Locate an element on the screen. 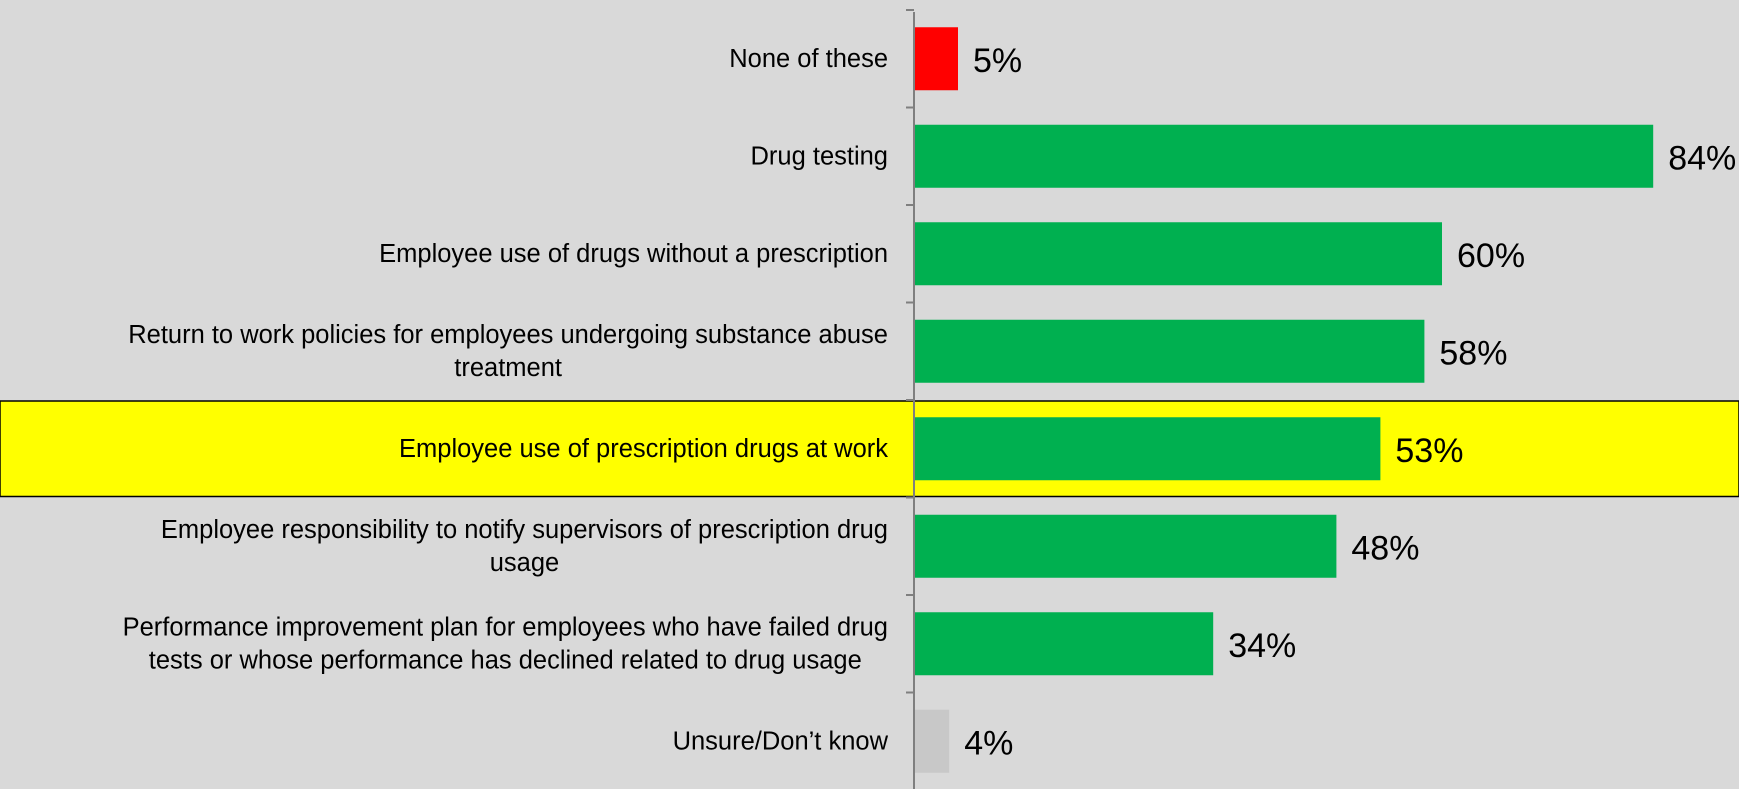 The image size is (1739, 789). bar-group-none-of-these: None of these 5% is located at coordinates (875, 59).